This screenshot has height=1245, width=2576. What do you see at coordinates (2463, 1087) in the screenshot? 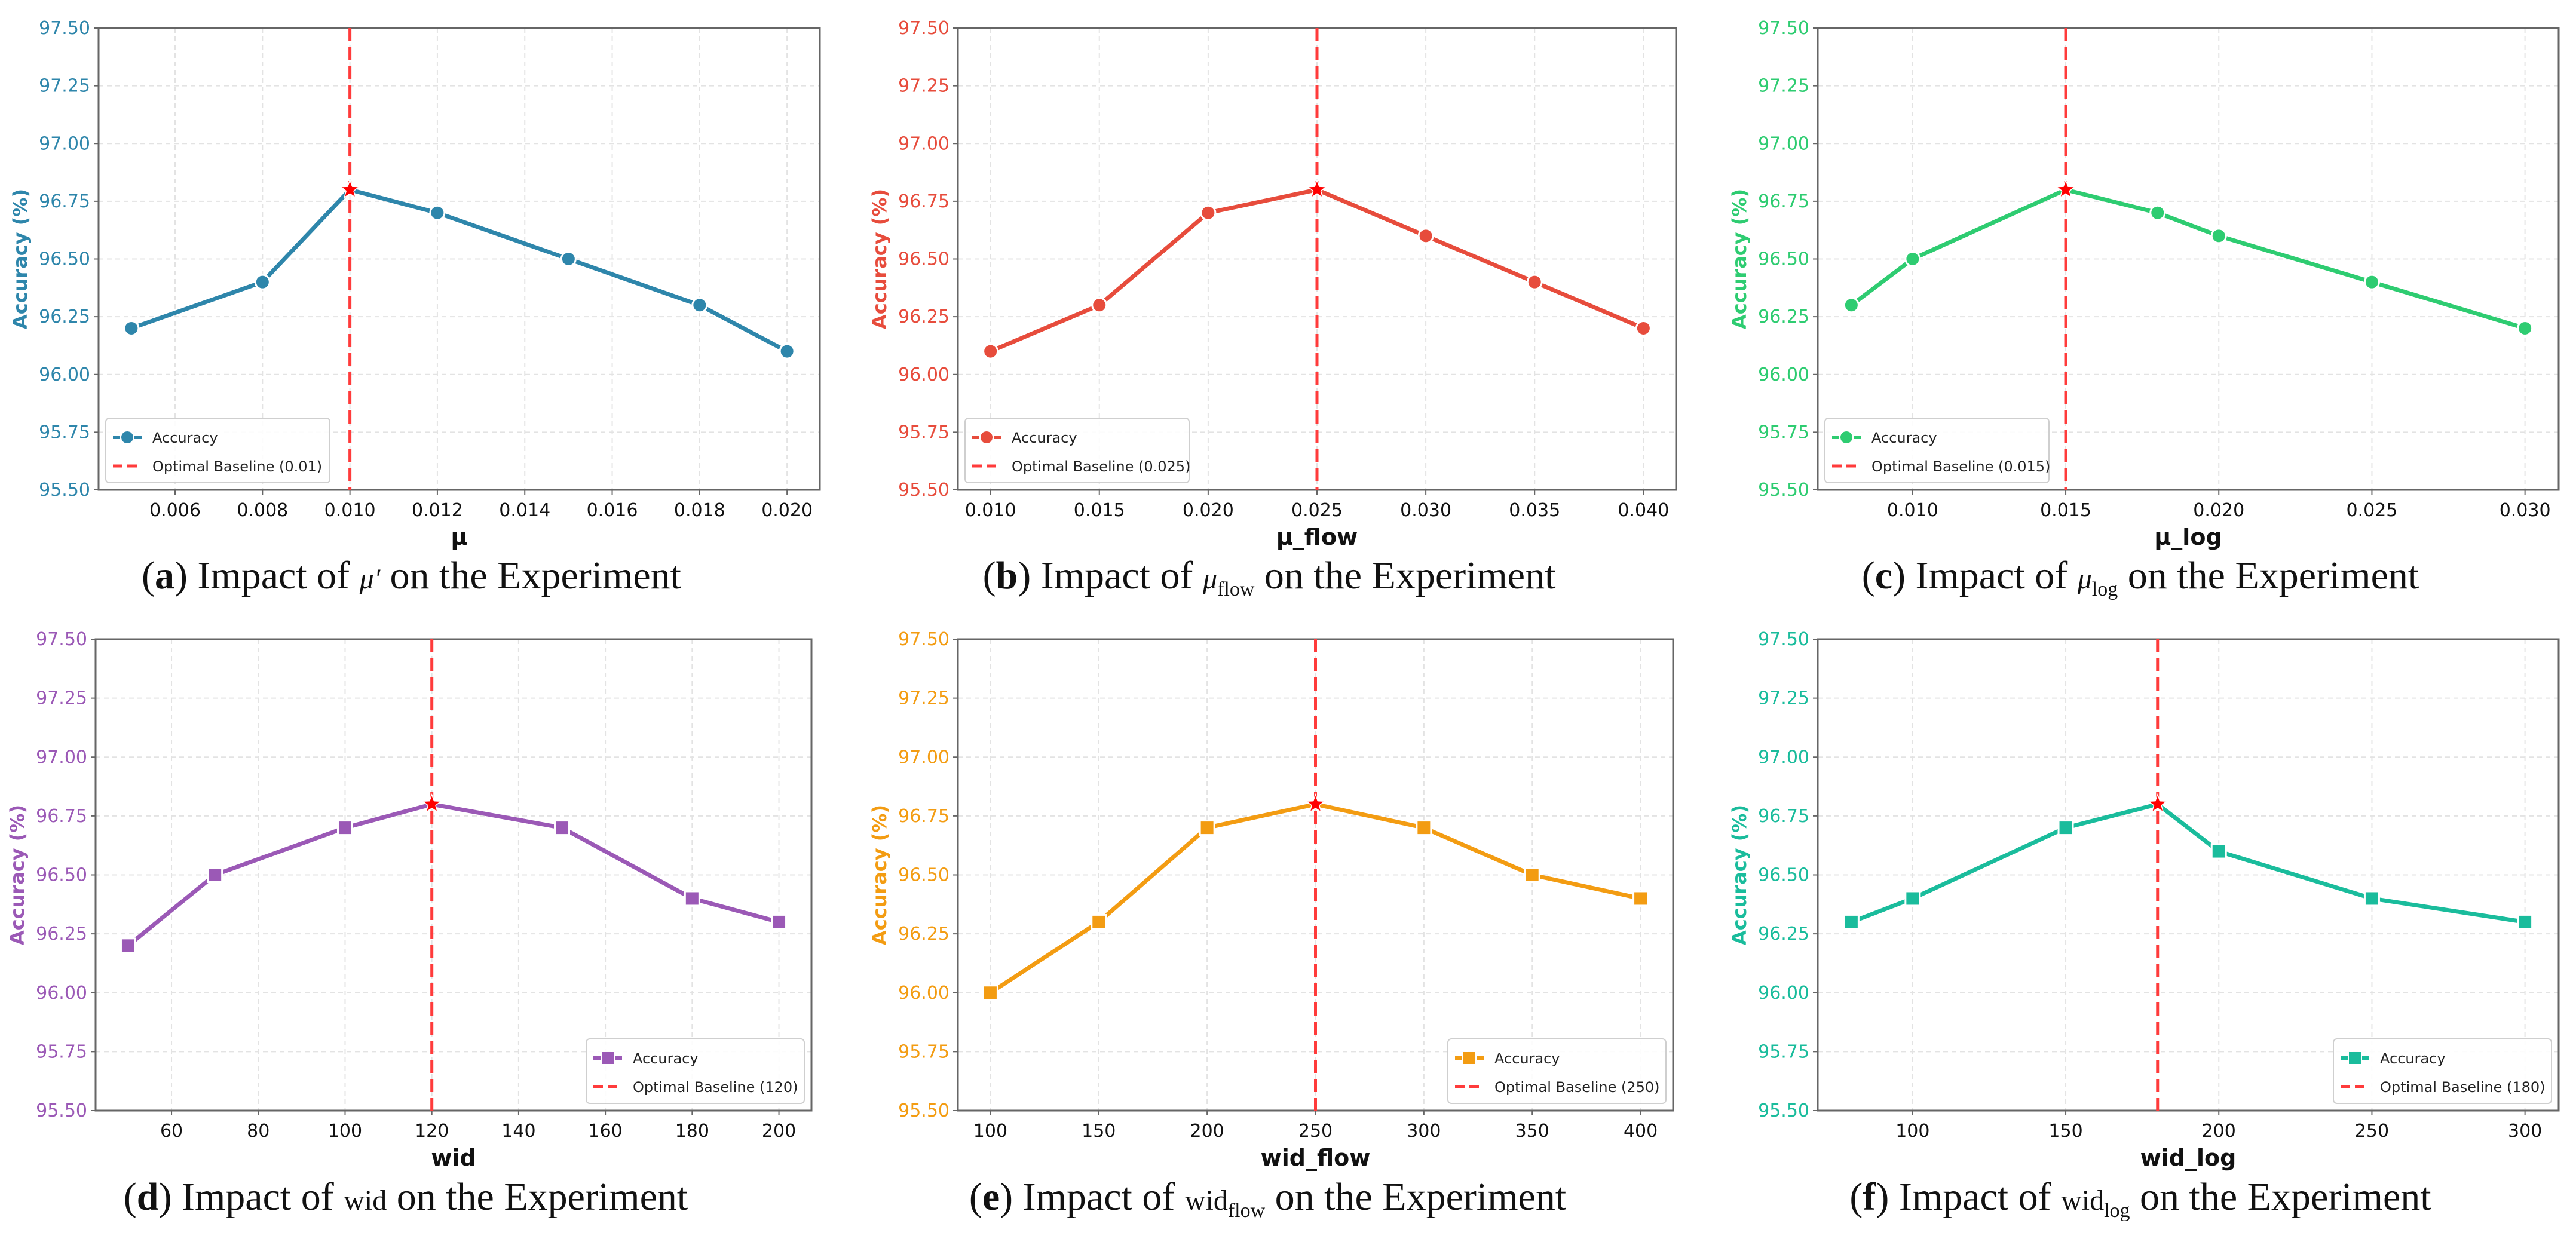
I see `legend-baseline-label: Optimal Baseline (180)` at bounding box center [2463, 1087].